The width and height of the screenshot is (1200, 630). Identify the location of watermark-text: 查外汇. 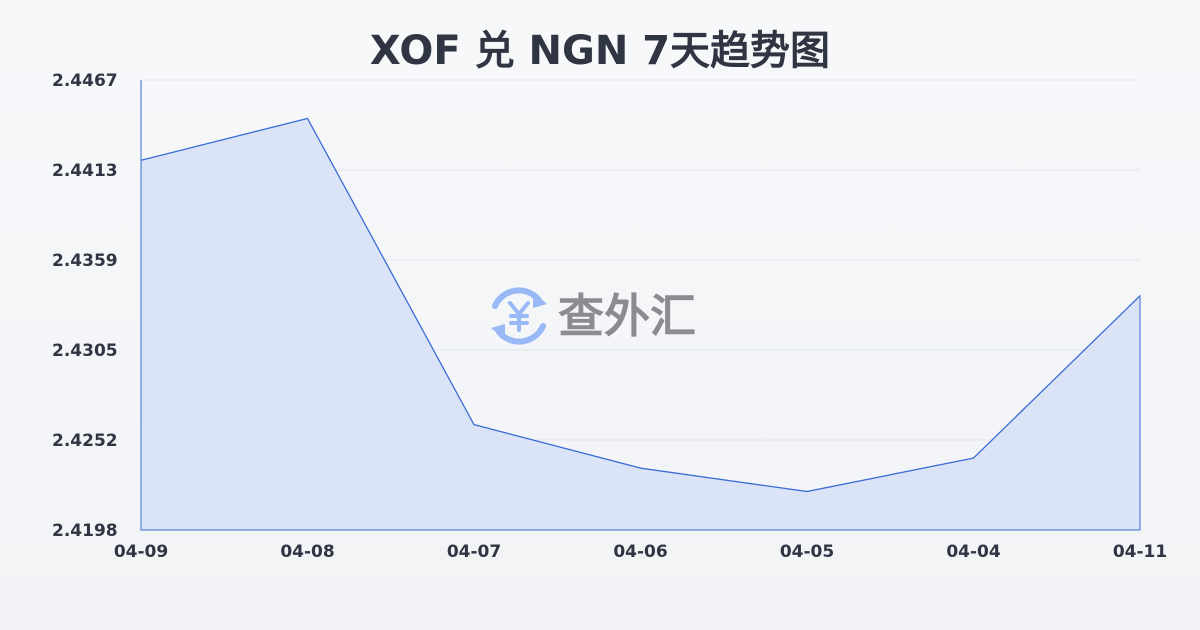
(627, 316).